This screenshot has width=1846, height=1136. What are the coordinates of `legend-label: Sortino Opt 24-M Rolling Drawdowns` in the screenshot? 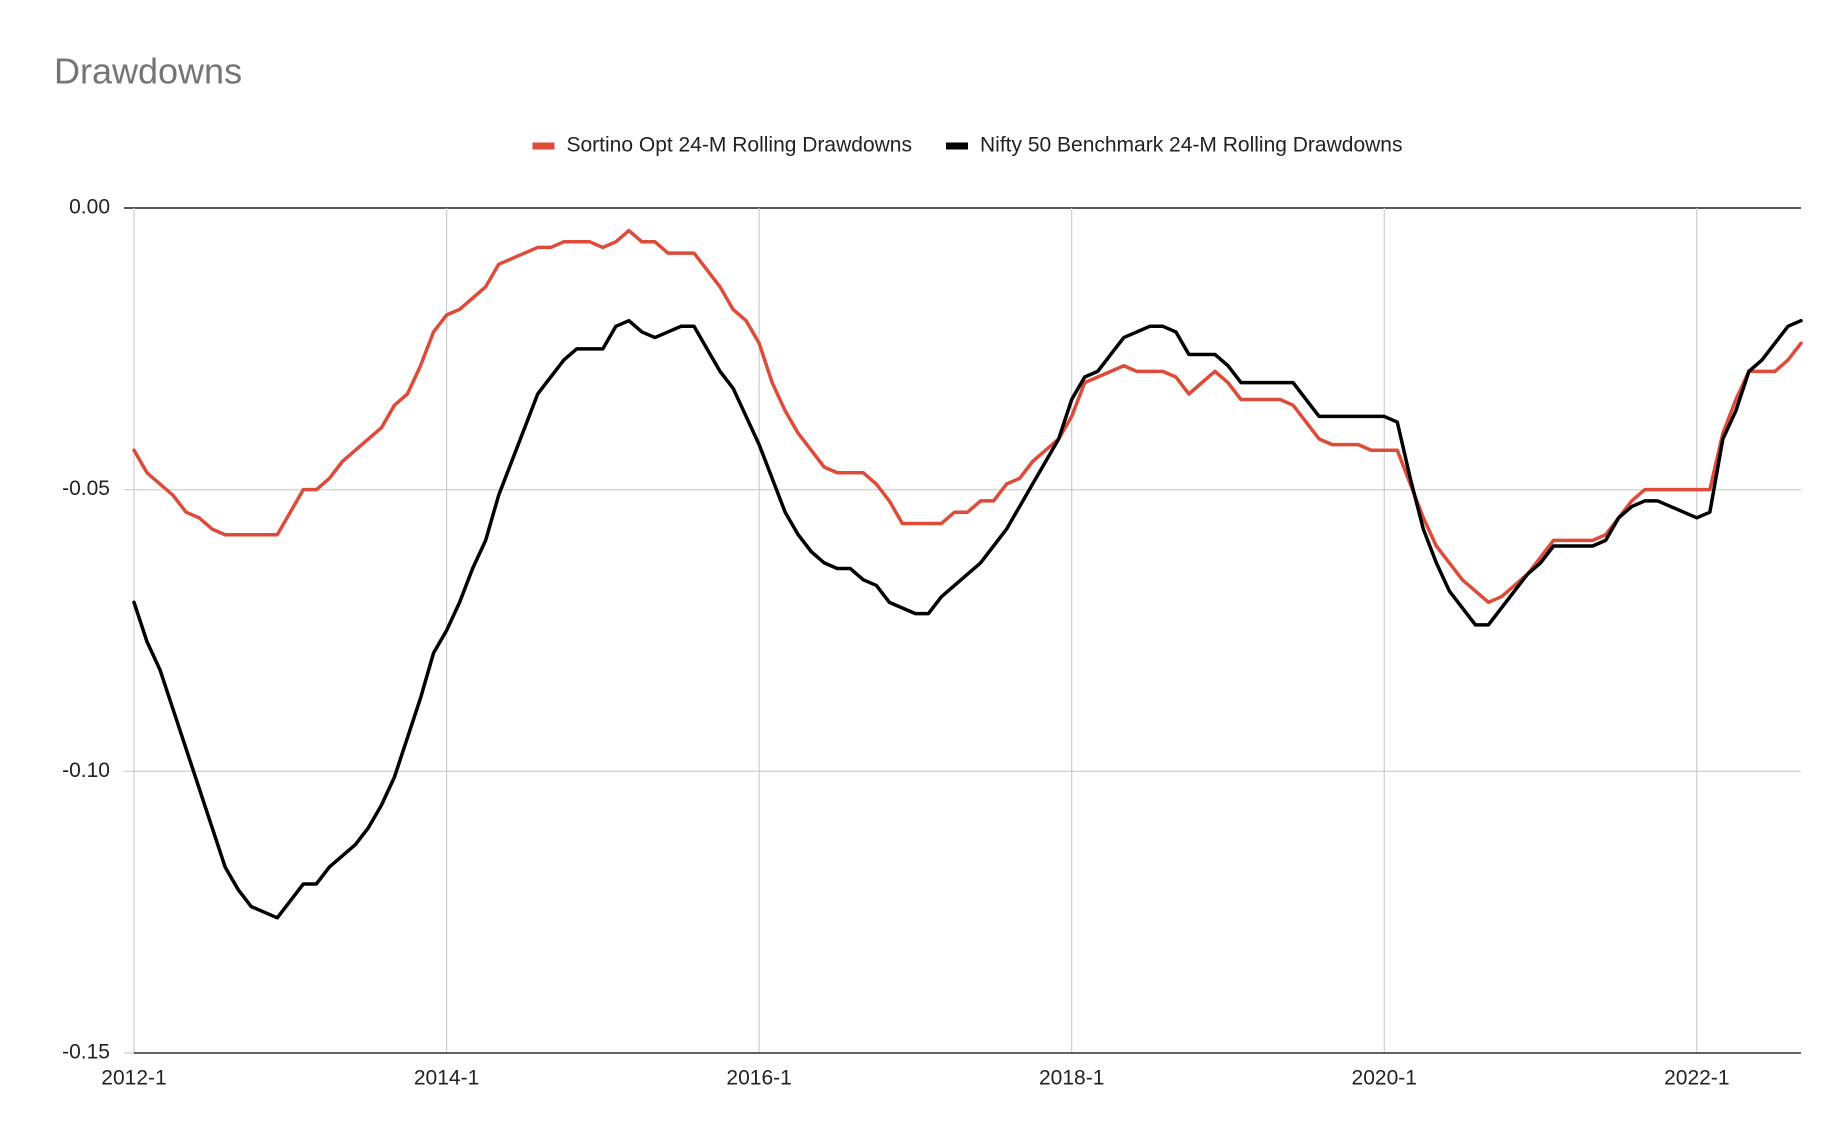 It's located at (739, 145).